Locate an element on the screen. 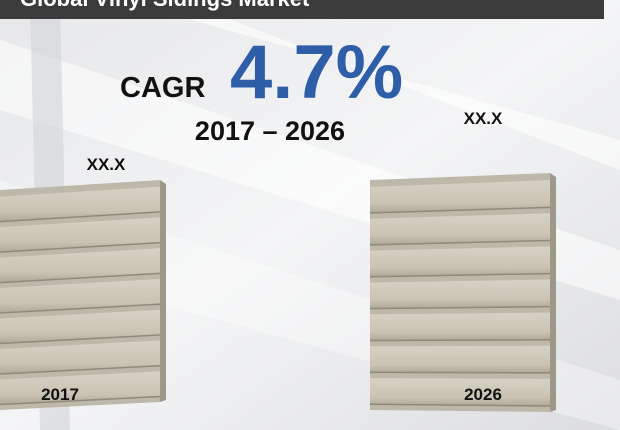 This screenshot has width=620, height=430. title-bar is located at coordinates (302, 9).